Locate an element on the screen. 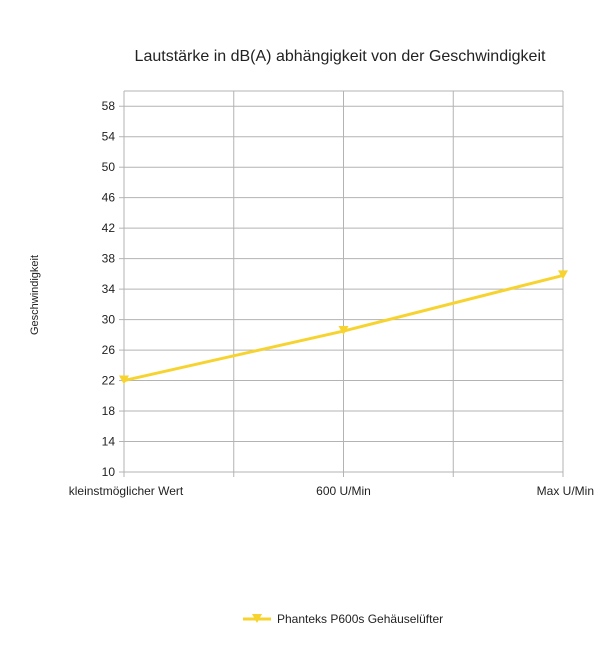  y-tick-label: 58 is located at coordinates (109, 106).